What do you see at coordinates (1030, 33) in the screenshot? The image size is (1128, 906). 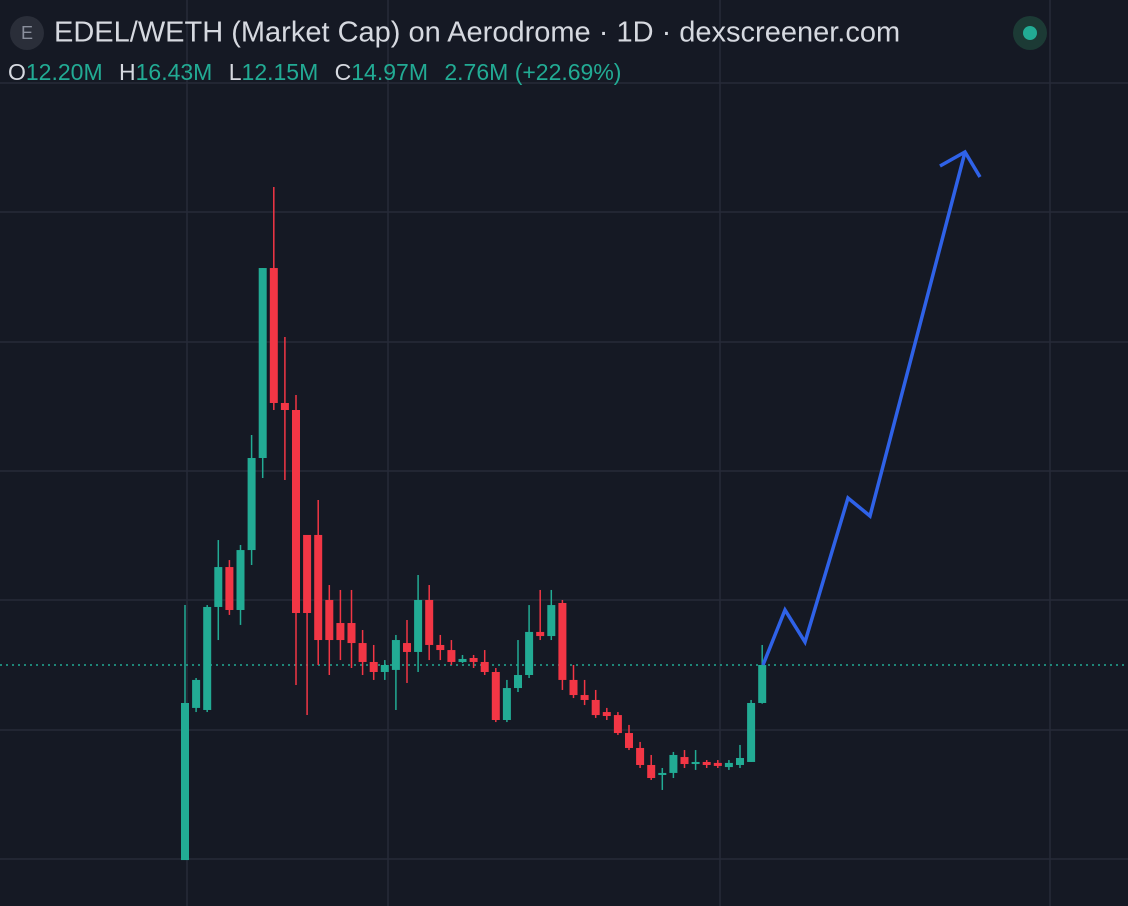 I see `status-dot` at bounding box center [1030, 33].